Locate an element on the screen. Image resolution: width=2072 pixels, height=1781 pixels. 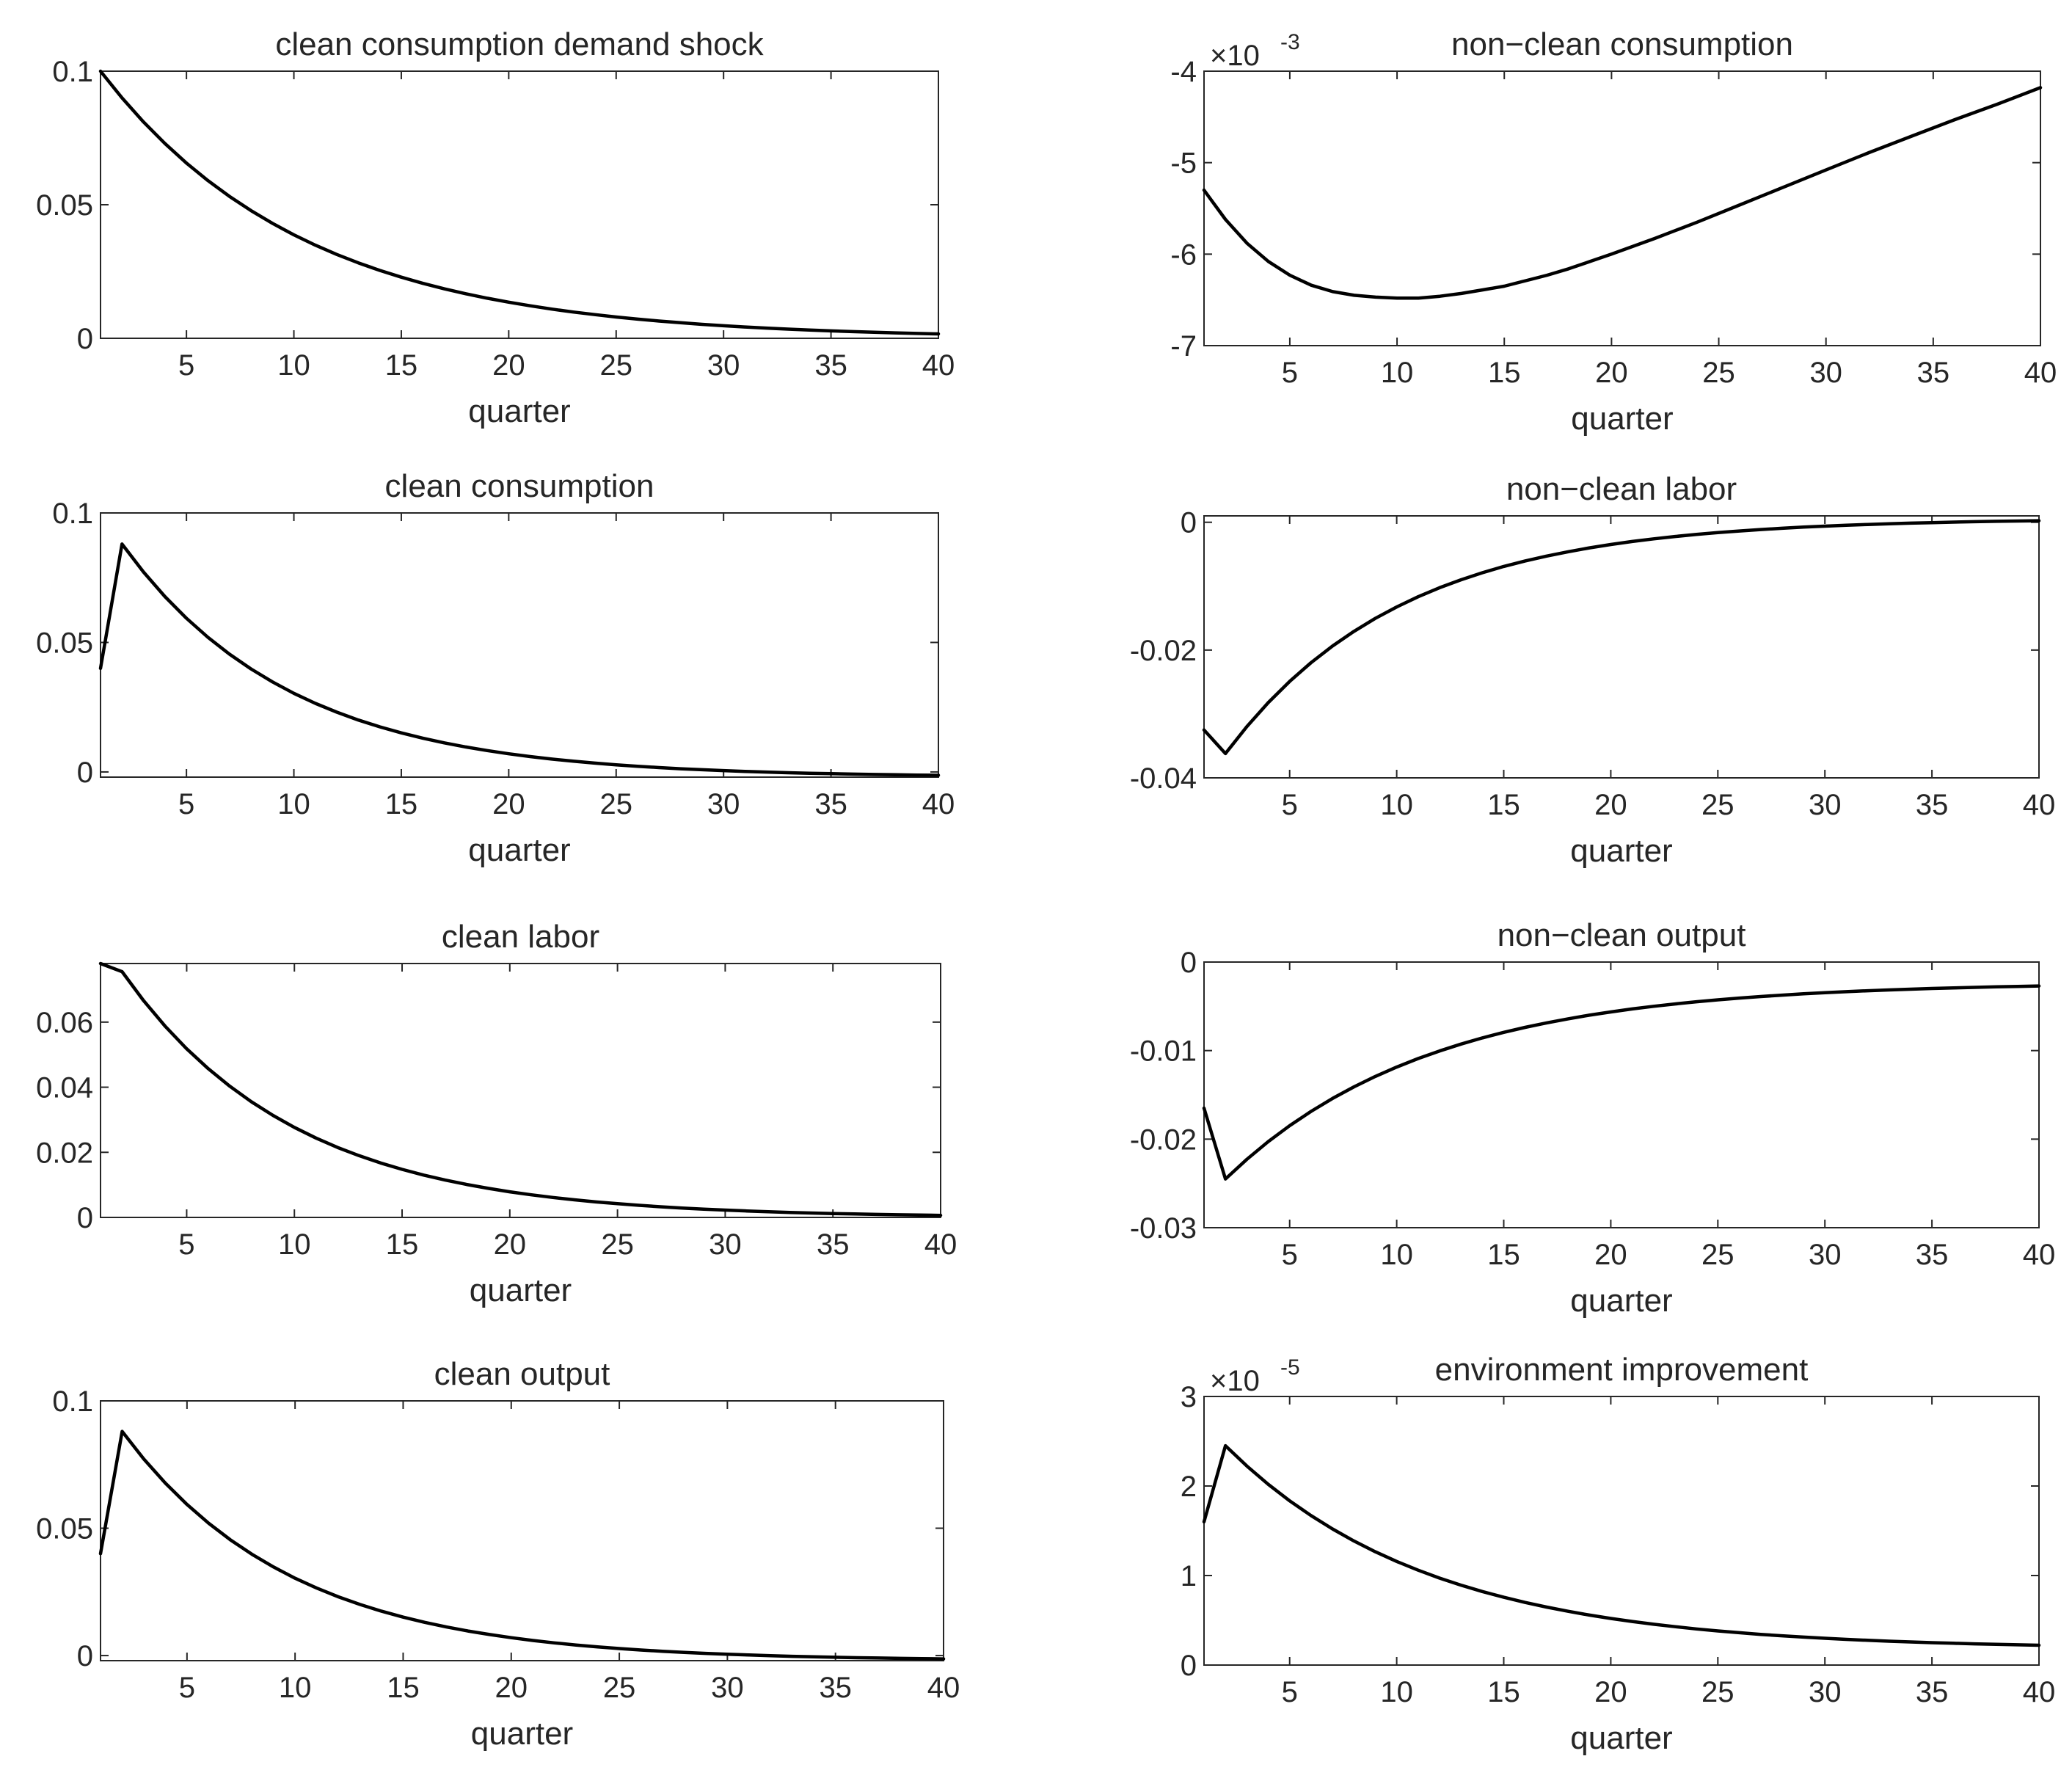
exponent-power: -5 is located at coordinates (1290, 1367).